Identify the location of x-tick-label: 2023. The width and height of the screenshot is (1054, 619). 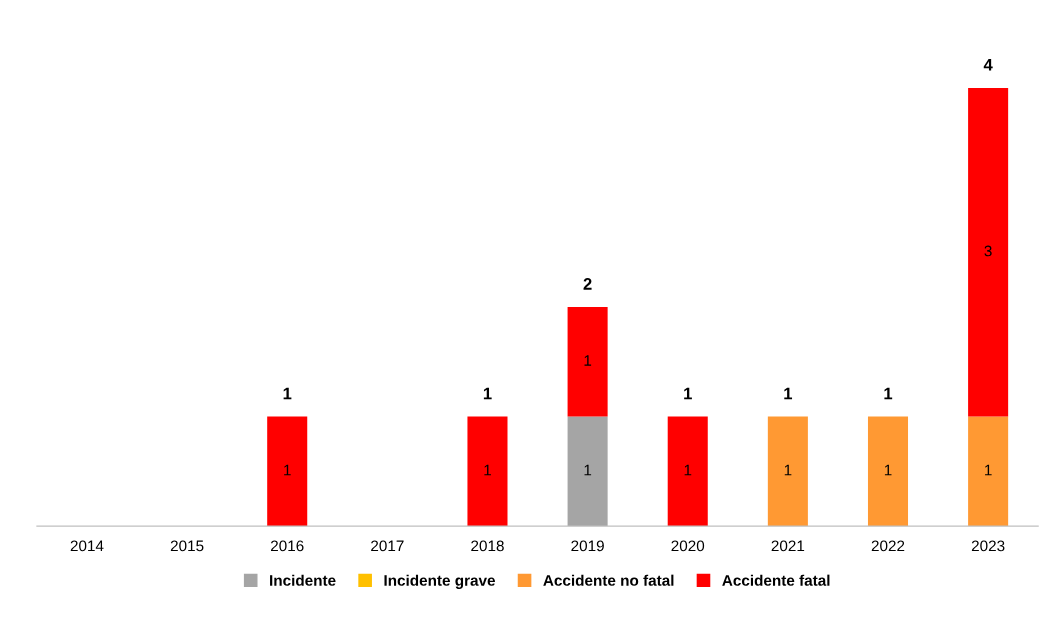
(988, 546).